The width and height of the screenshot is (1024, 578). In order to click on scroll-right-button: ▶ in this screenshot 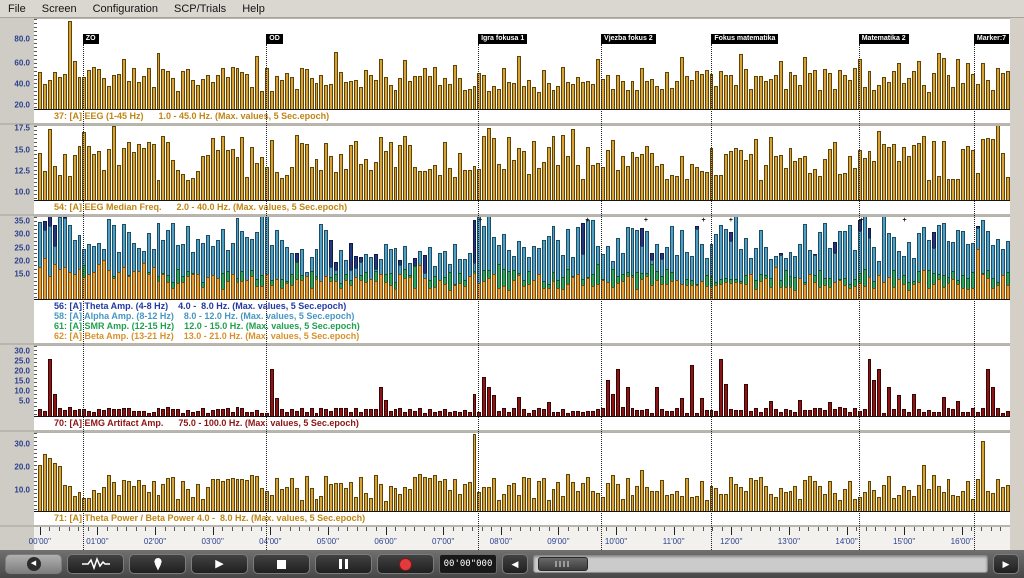, I will do `click(1006, 564)`.